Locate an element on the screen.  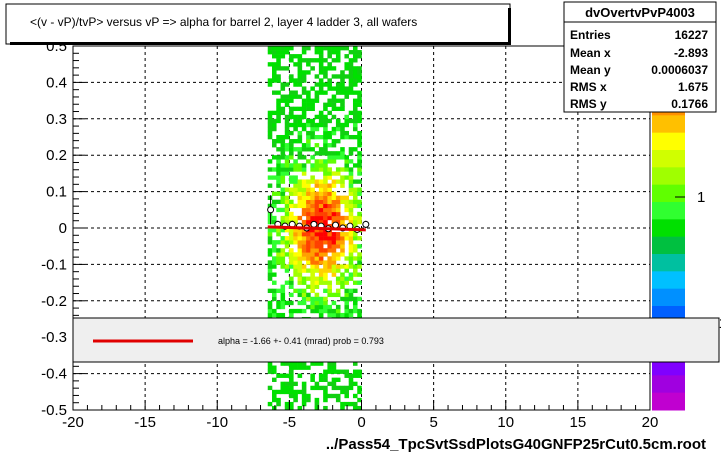
profile-point is located at coordinates (271, 210).